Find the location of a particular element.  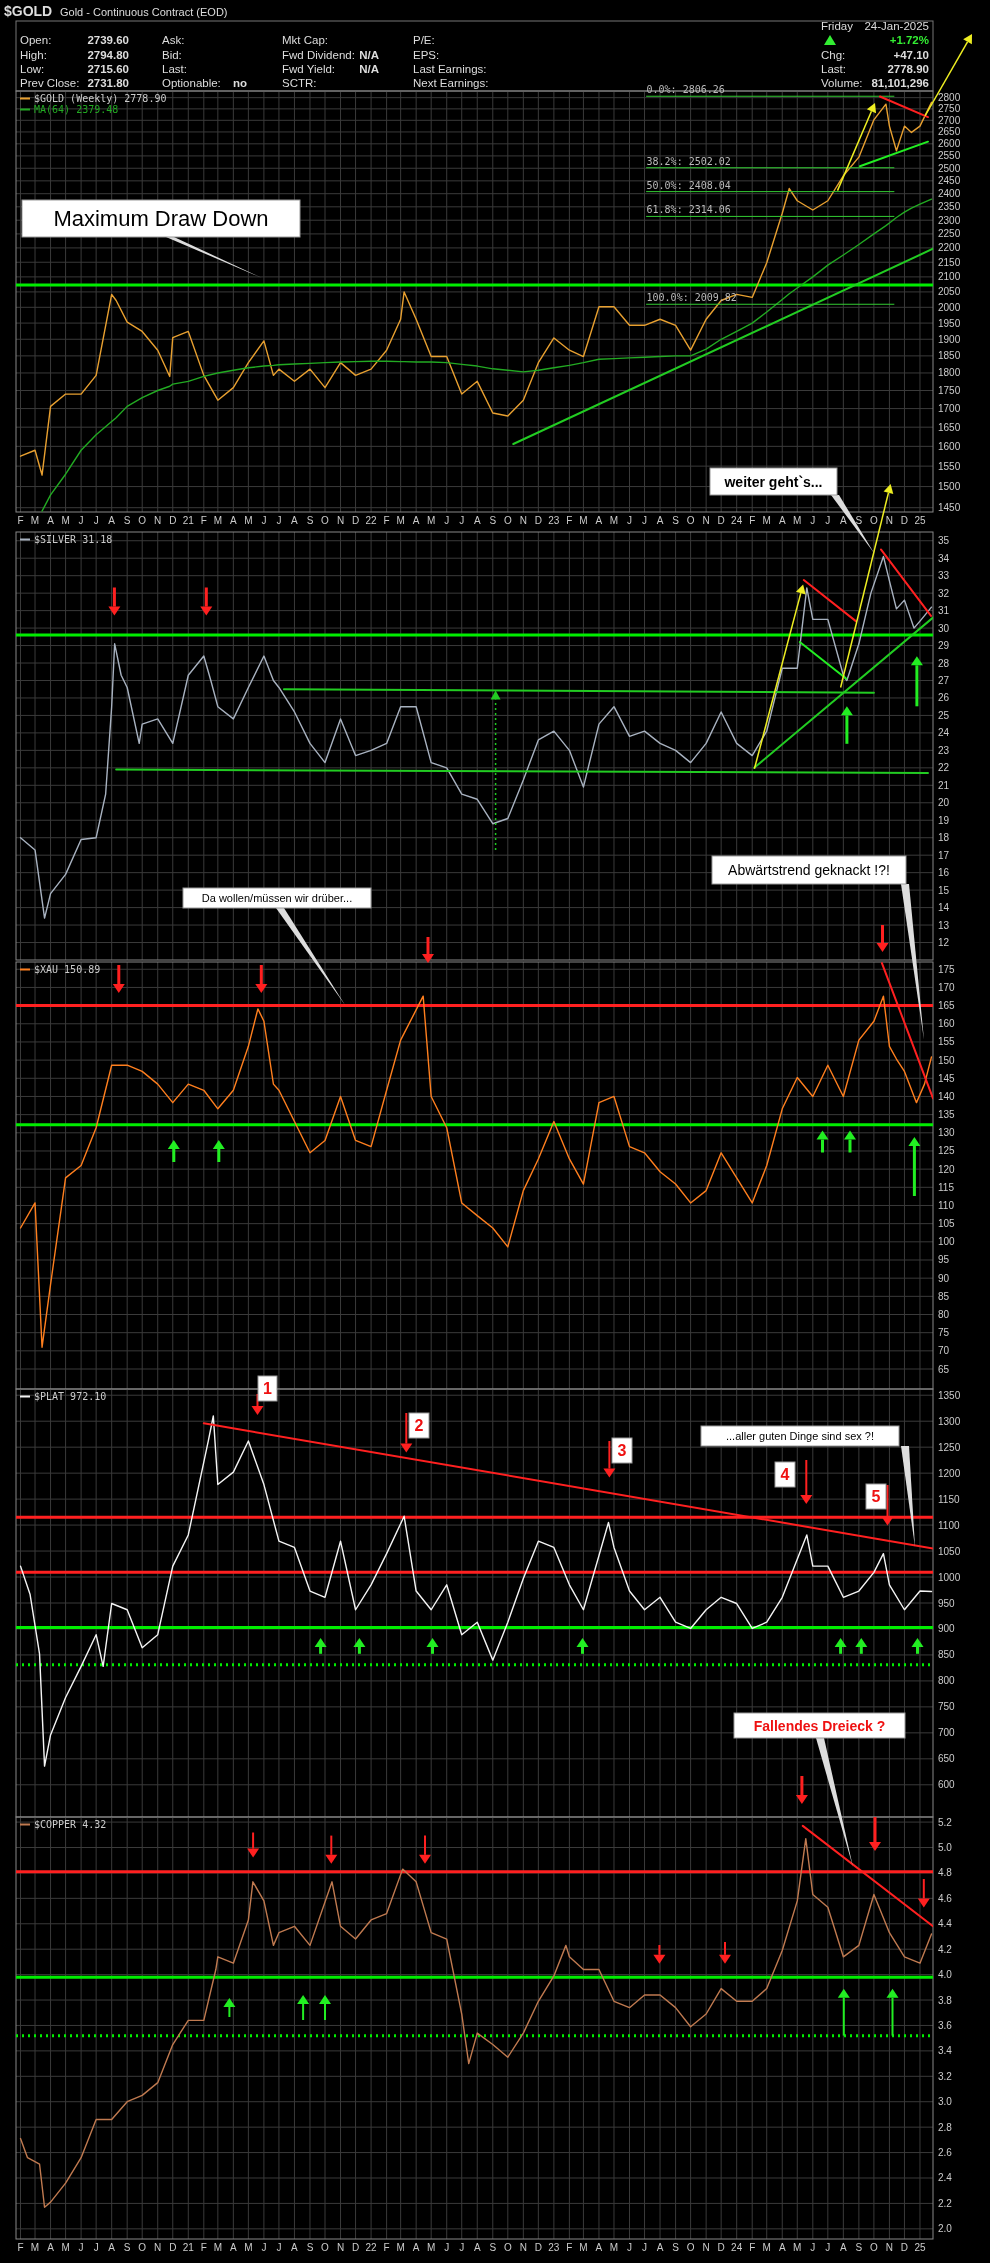

legend-label: $SILVER 31.18 is located at coordinates (73, 539).